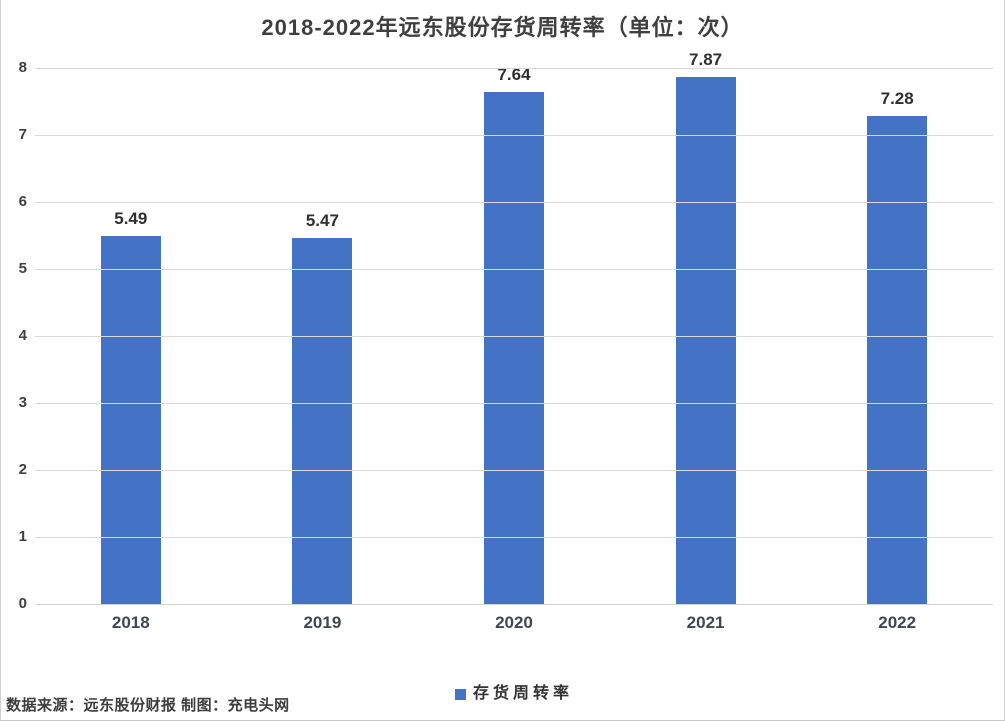 The image size is (1005, 721). Describe the element at coordinates (897, 622) in the screenshot. I see `x-axis-tick-label: 2022` at that location.